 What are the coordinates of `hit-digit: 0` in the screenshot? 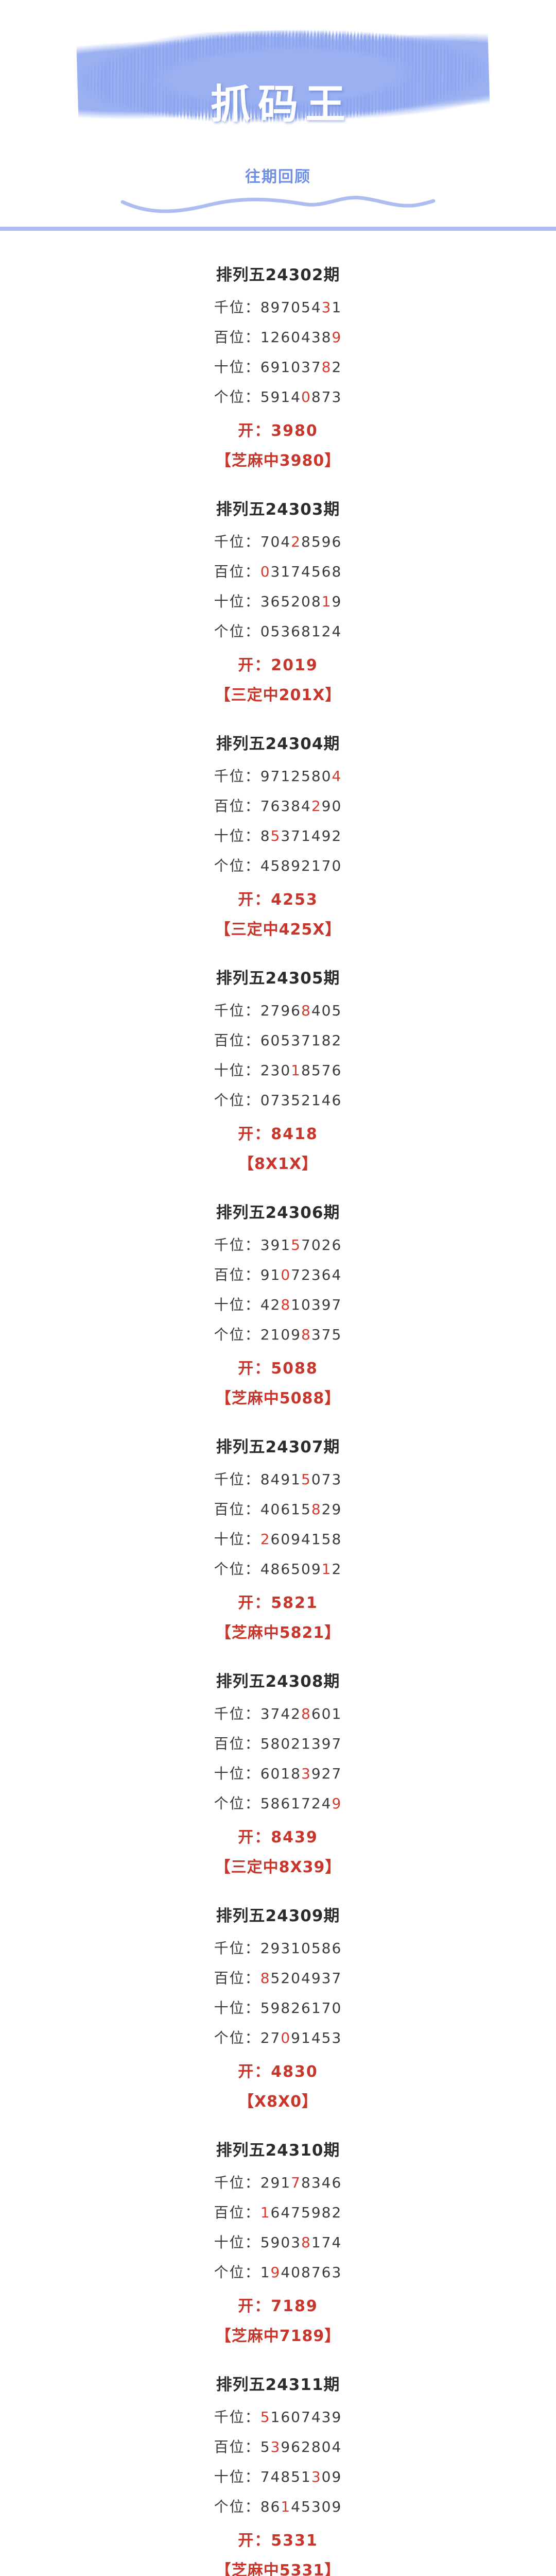 It's located at (286, 2038).